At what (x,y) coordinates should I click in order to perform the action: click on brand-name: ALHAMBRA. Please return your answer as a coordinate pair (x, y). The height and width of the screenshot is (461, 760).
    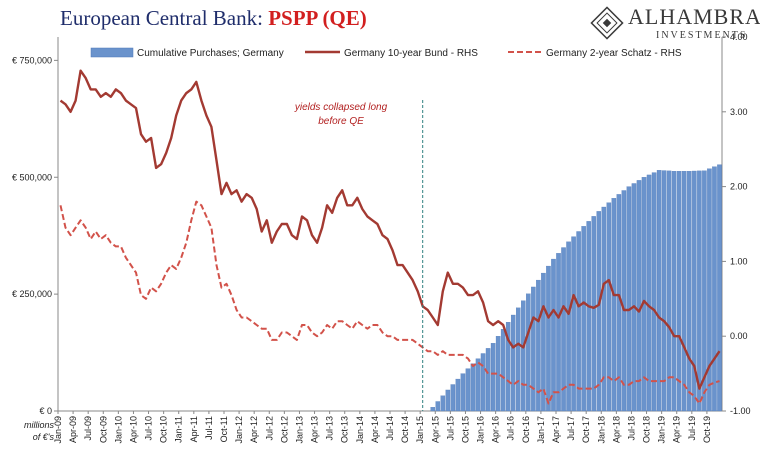
    Looking at the image, I should click on (694, 16).